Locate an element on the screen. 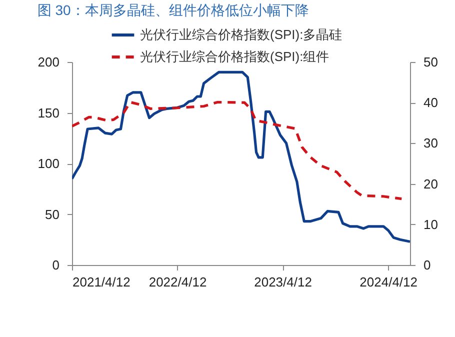 The image size is (455, 337). y2-tick-label: 0 is located at coordinates (427, 265).